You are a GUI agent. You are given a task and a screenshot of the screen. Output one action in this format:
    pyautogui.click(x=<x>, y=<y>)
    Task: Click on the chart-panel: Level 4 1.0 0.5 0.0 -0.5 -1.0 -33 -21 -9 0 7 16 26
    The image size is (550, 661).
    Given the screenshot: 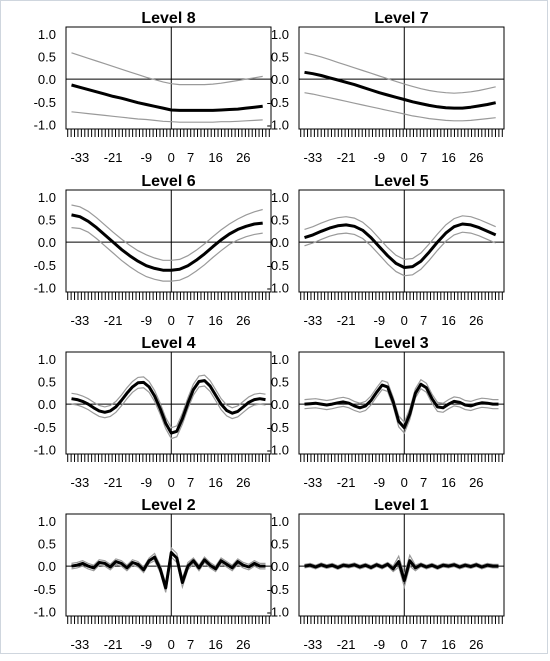 What is the action you would take?
    pyautogui.click(x=153, y=412)
    